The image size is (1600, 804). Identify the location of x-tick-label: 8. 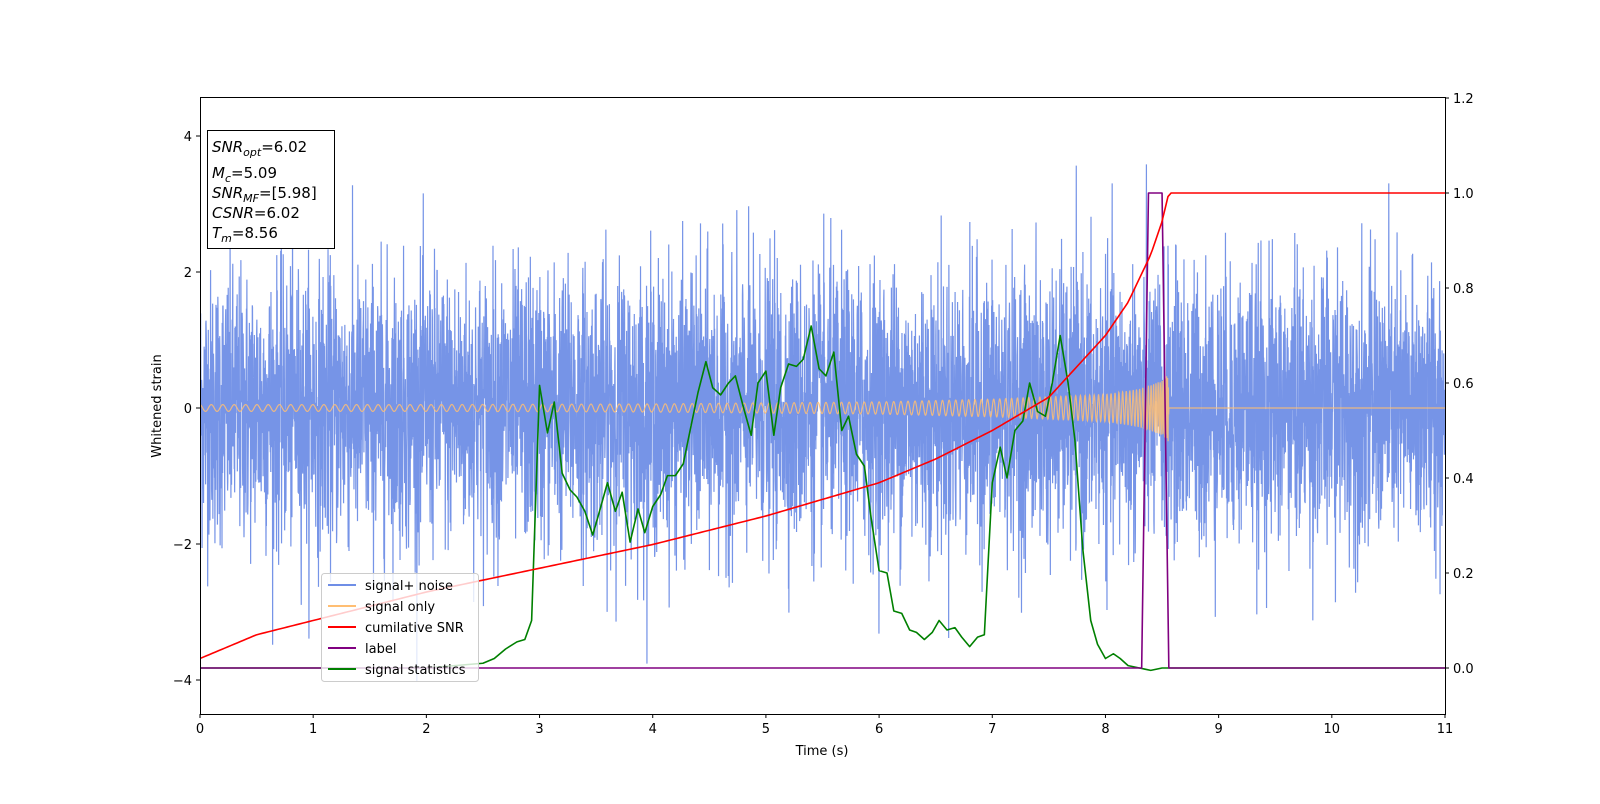
(1105, 729).